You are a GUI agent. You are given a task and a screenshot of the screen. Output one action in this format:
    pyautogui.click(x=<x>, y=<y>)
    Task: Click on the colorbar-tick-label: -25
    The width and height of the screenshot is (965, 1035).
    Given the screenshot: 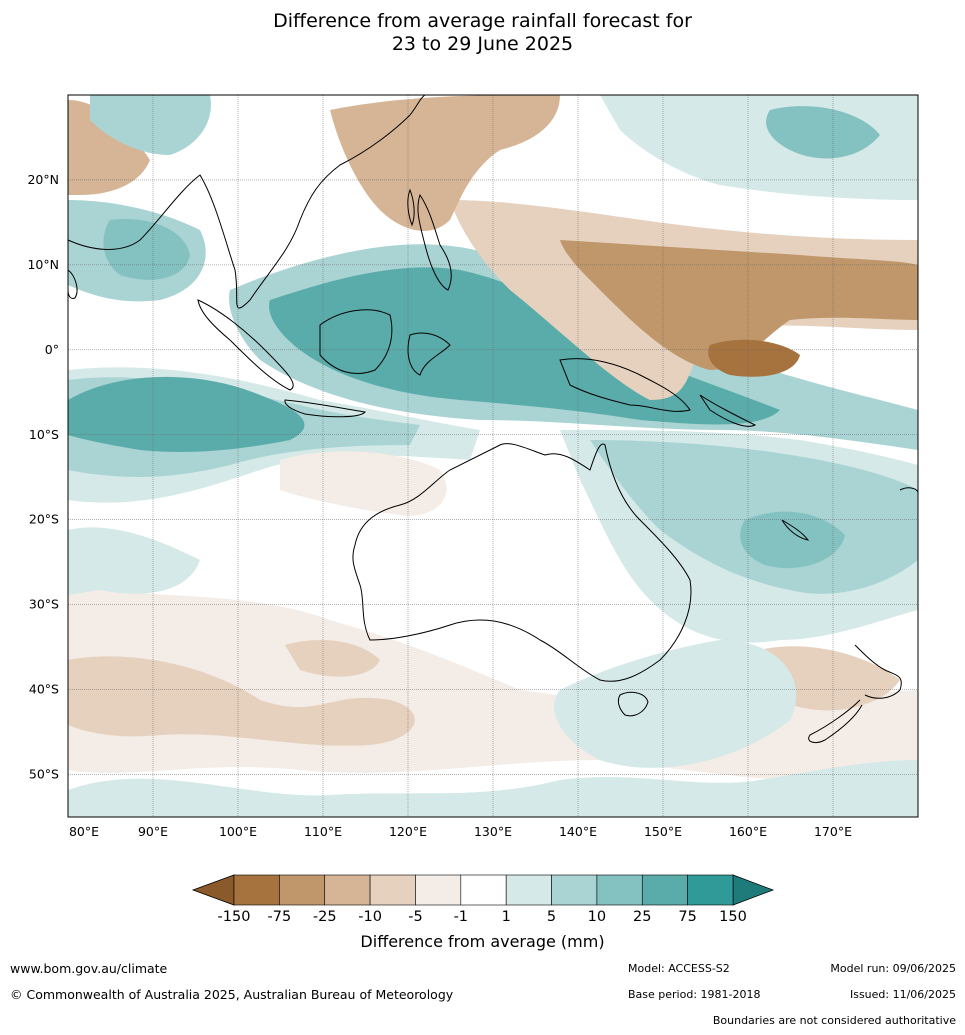 What is the action you would take?
    pyautogui.click(x=325, y=917)
    